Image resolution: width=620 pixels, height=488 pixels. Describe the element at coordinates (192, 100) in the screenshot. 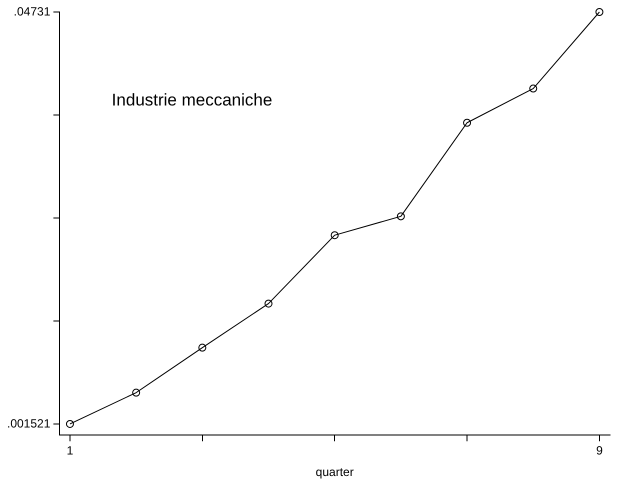

I see `annotation: Industrie meccaniche` at that location.